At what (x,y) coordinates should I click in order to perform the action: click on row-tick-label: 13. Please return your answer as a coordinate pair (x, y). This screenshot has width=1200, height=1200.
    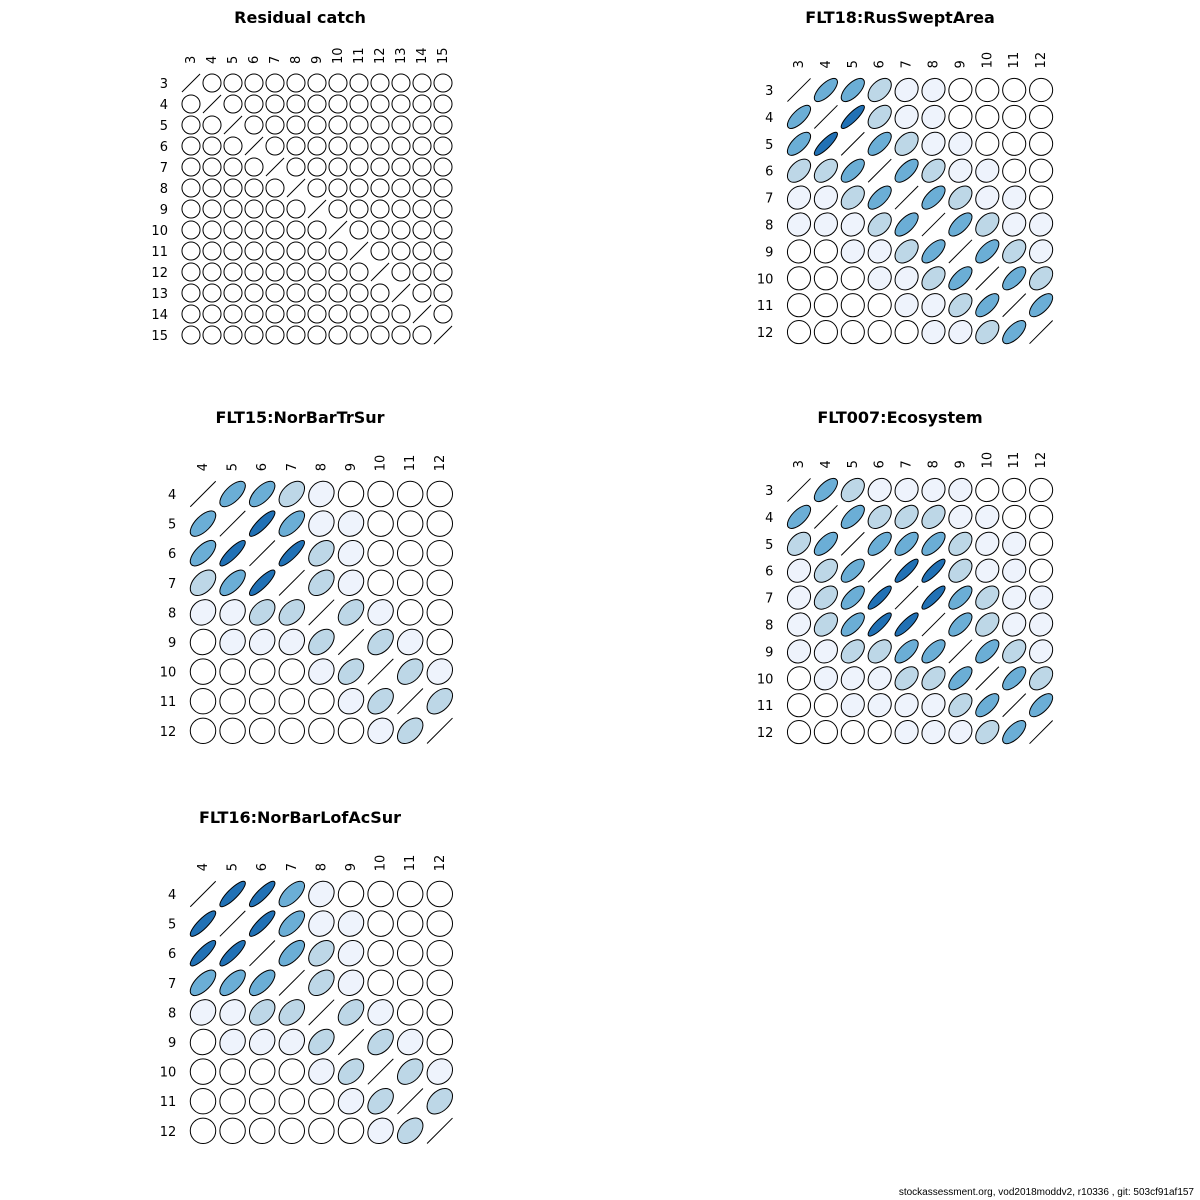
    Looking at the image, I should click on (159, 294).